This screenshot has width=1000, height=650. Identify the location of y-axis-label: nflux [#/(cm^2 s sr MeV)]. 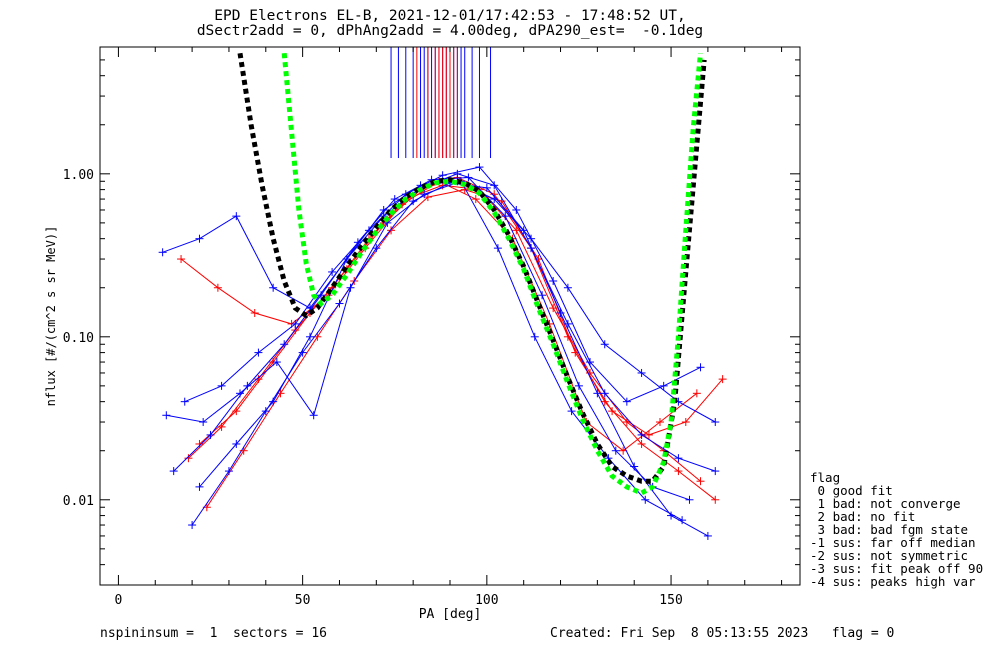
(51, 316).